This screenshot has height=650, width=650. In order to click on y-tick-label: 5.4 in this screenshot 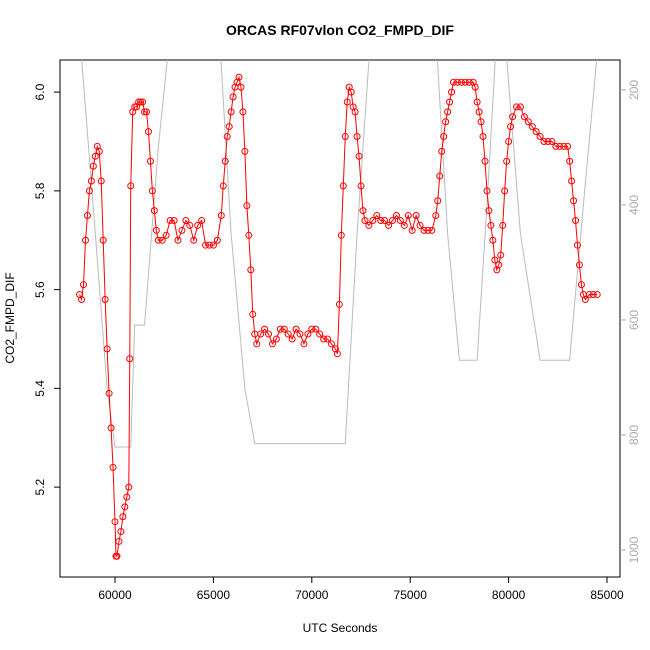, I will do `click(40, 388)`.